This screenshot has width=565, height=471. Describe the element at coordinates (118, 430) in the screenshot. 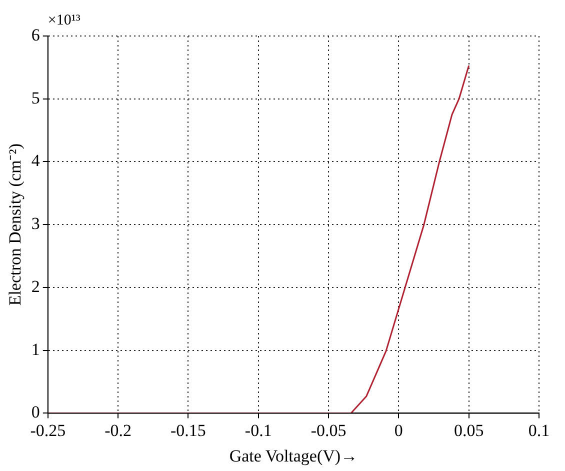

I see `x-tick-label: -0.2` at that location.